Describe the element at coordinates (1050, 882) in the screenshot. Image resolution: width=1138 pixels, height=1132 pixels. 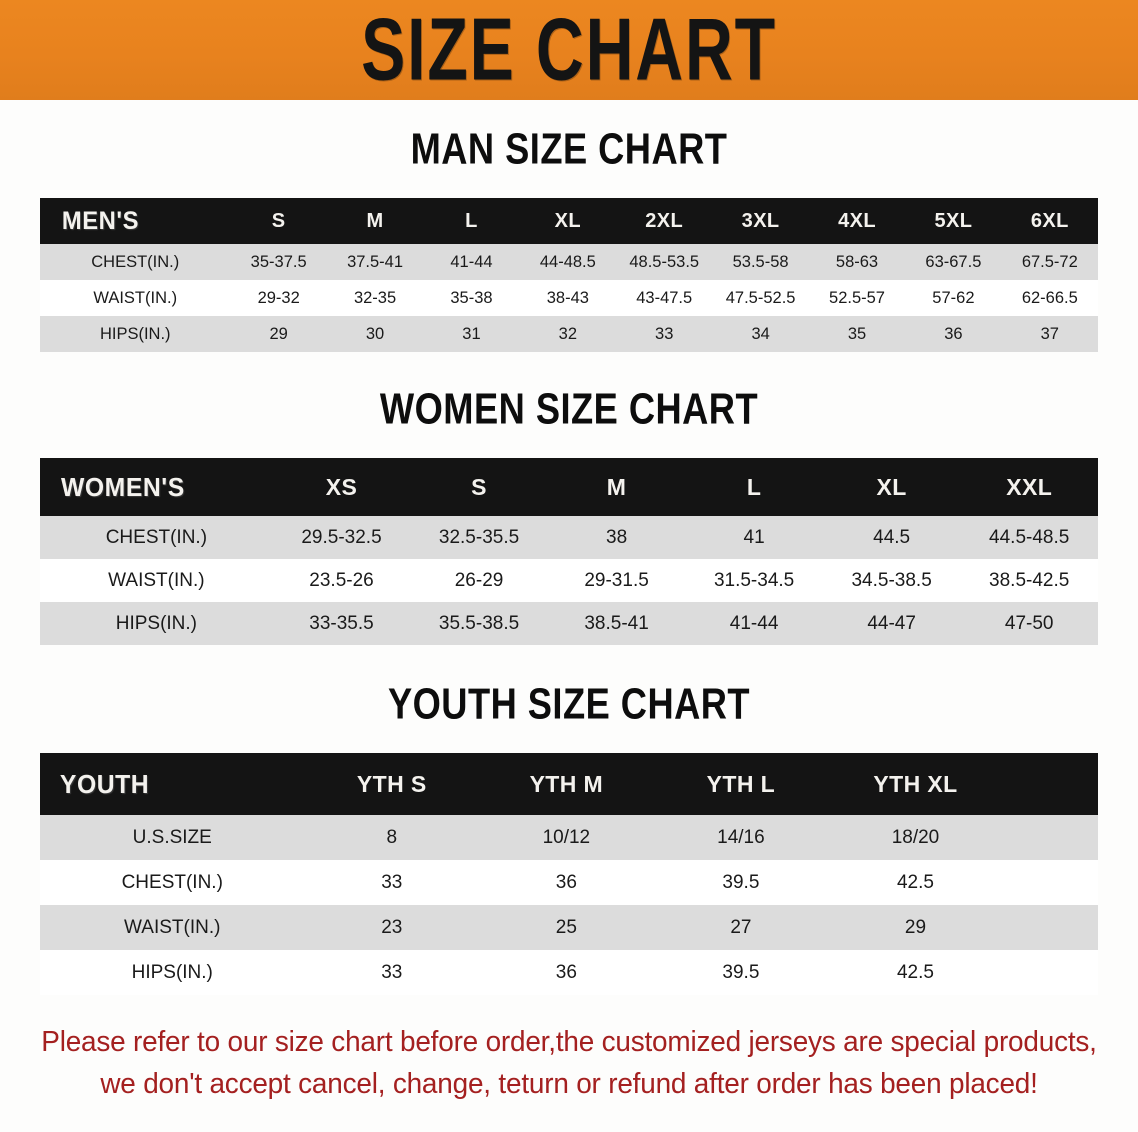
I see `youth-cell-1-empty` at that location.